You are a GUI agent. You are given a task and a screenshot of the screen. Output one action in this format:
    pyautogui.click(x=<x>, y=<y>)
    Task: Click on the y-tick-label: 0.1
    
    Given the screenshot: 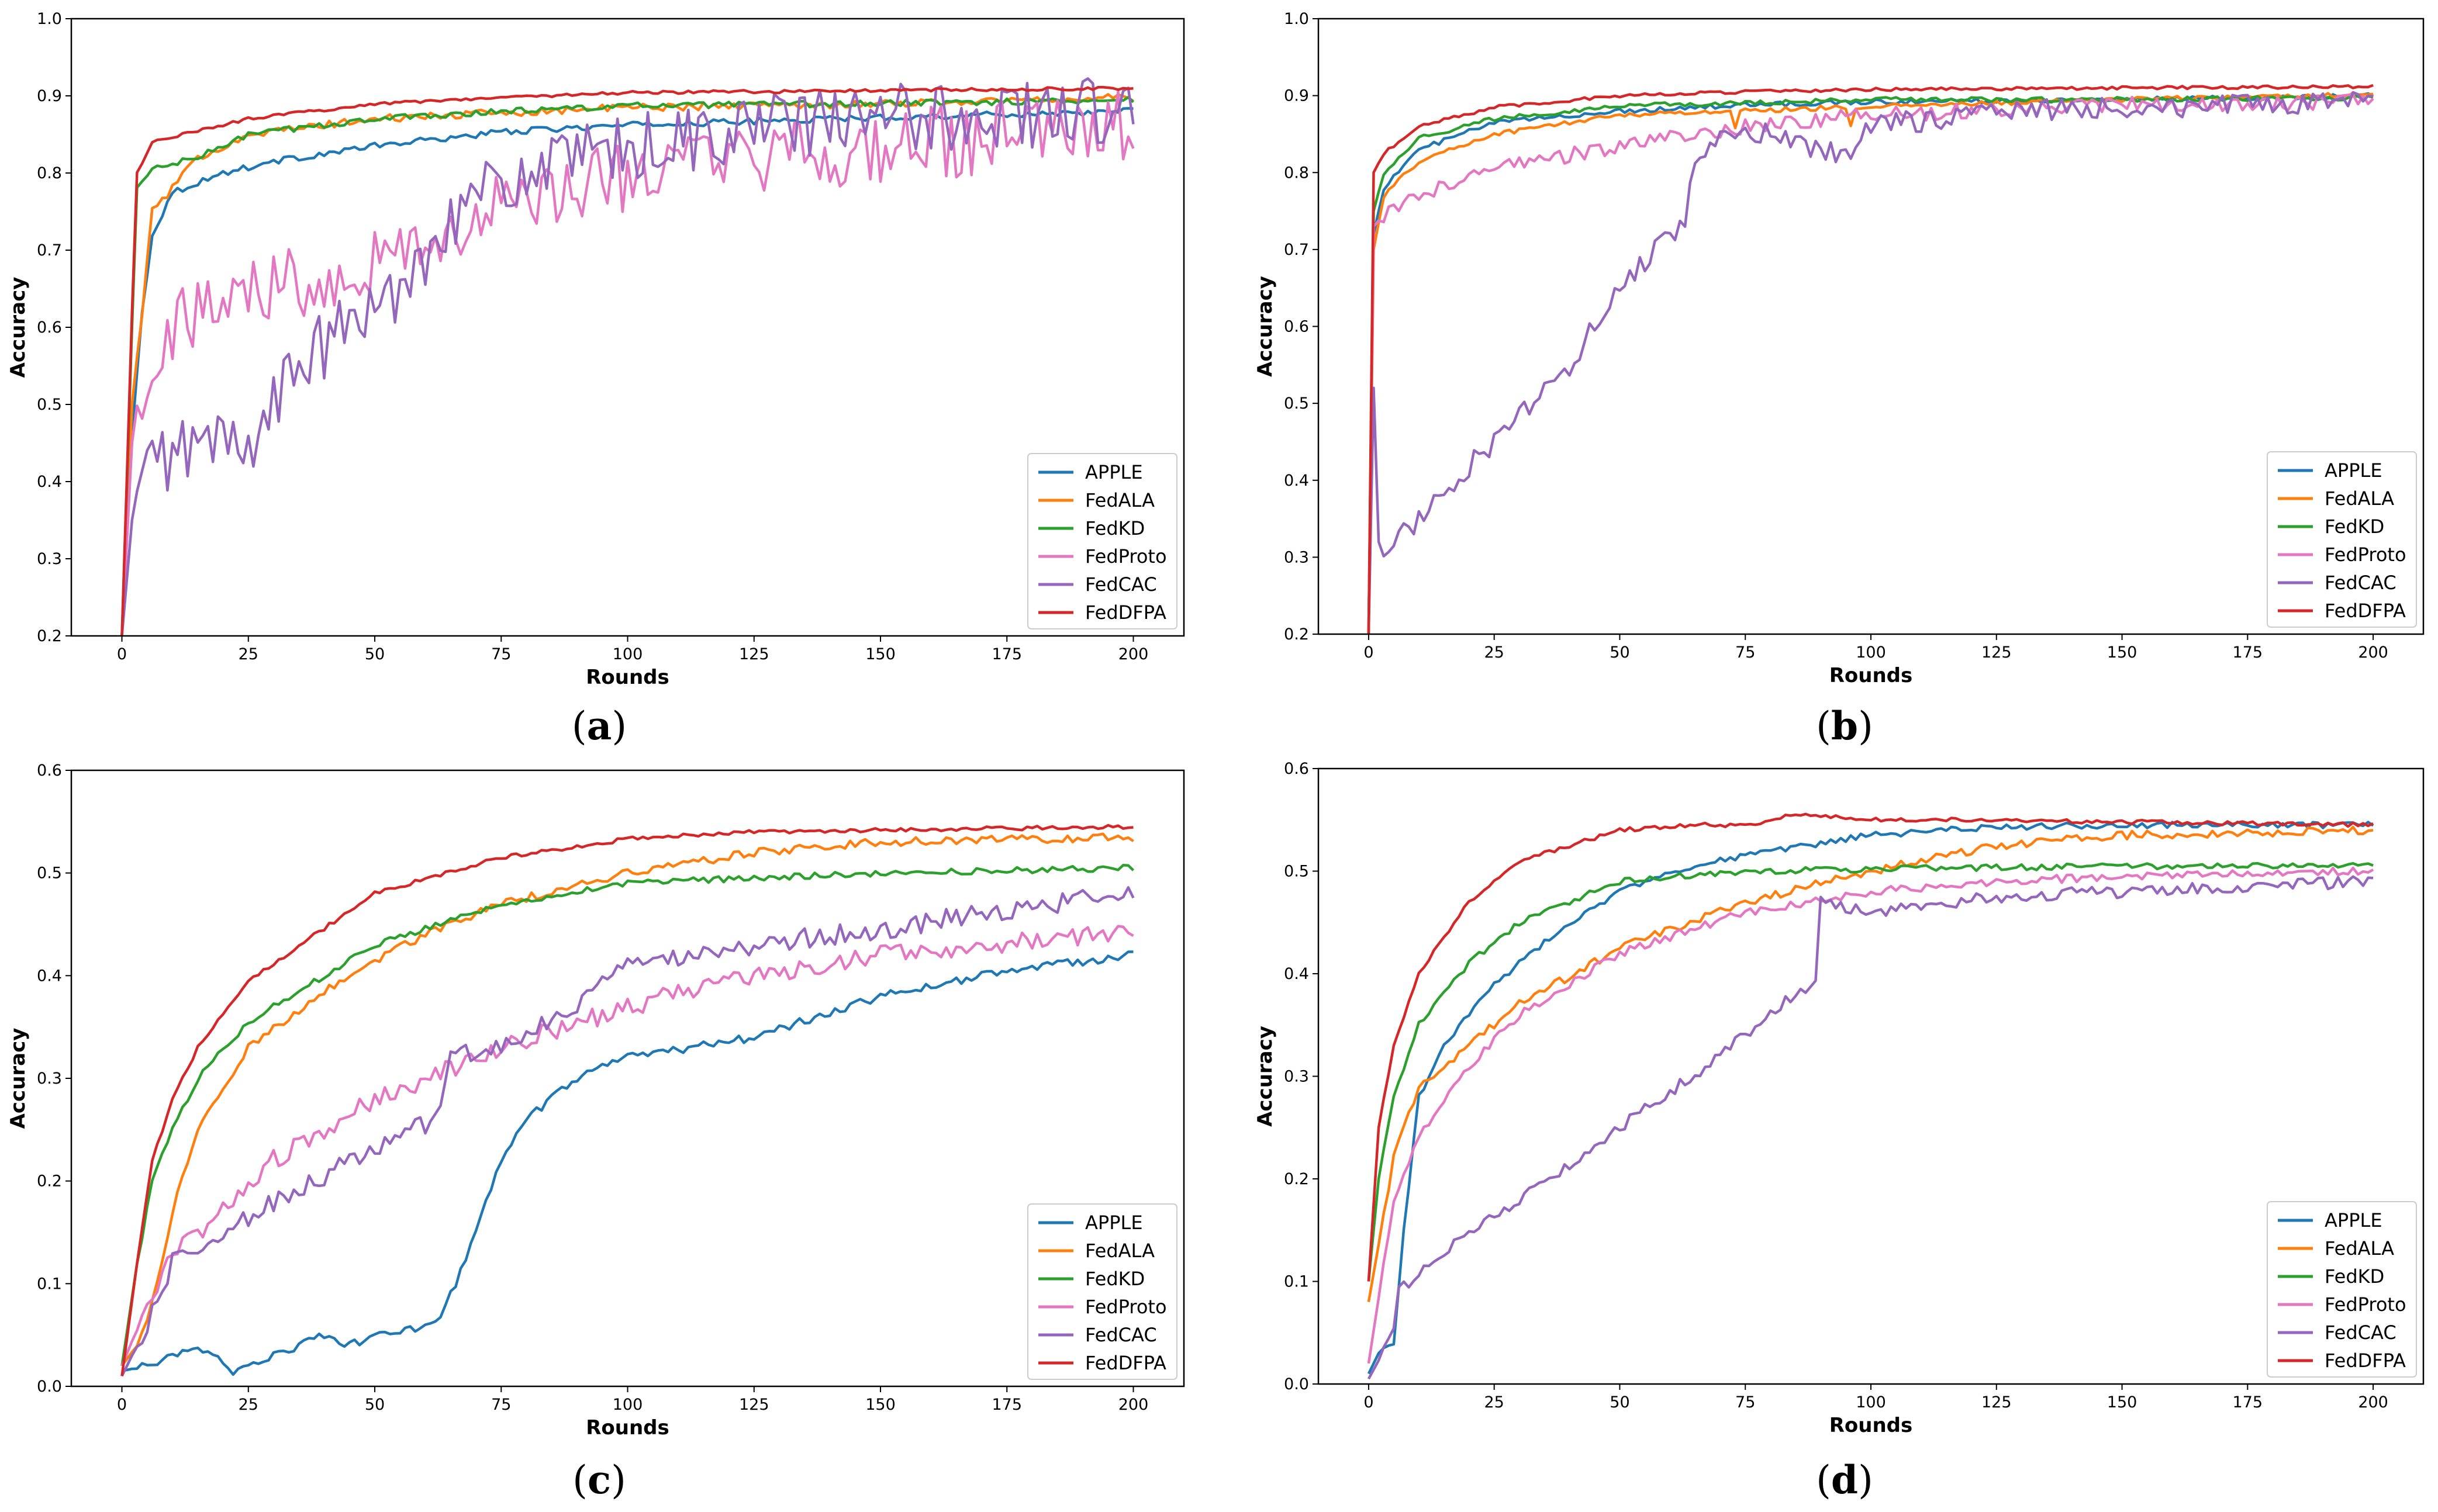 What is the action you would take?
    pyautogui.click(x=1296, y=1282)
    